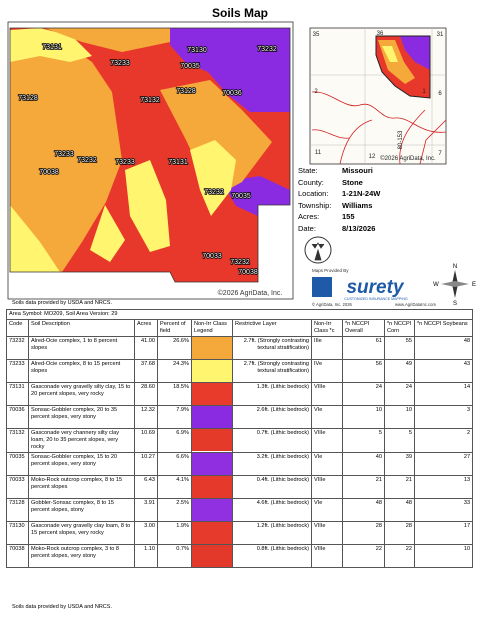 The image size is (480, 623). Describe the element at coordinates (316, 35) in the screenshot. I see `inset-label: 35` at that location.